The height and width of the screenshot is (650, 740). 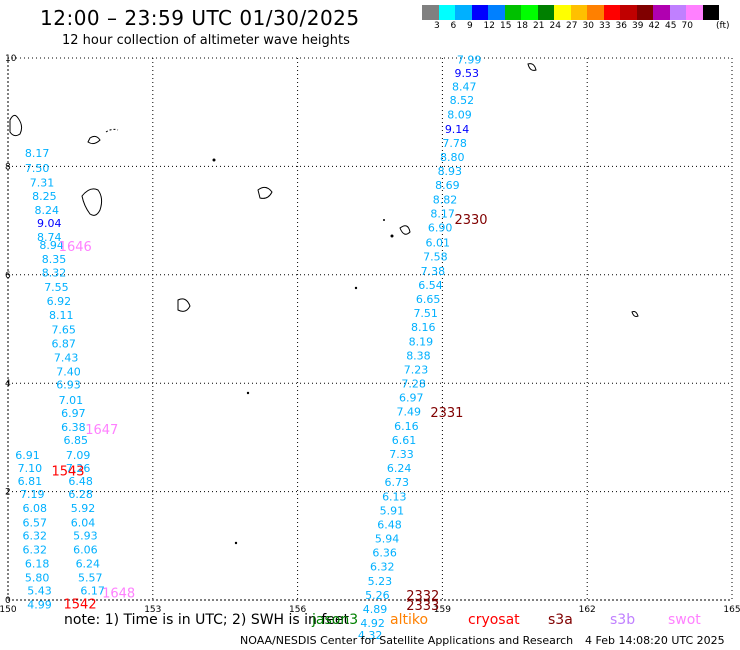 What do you see at coordinates (522, 26) in the screenshot?
I see `legend-label: 18` at bounding box center [522, 26].